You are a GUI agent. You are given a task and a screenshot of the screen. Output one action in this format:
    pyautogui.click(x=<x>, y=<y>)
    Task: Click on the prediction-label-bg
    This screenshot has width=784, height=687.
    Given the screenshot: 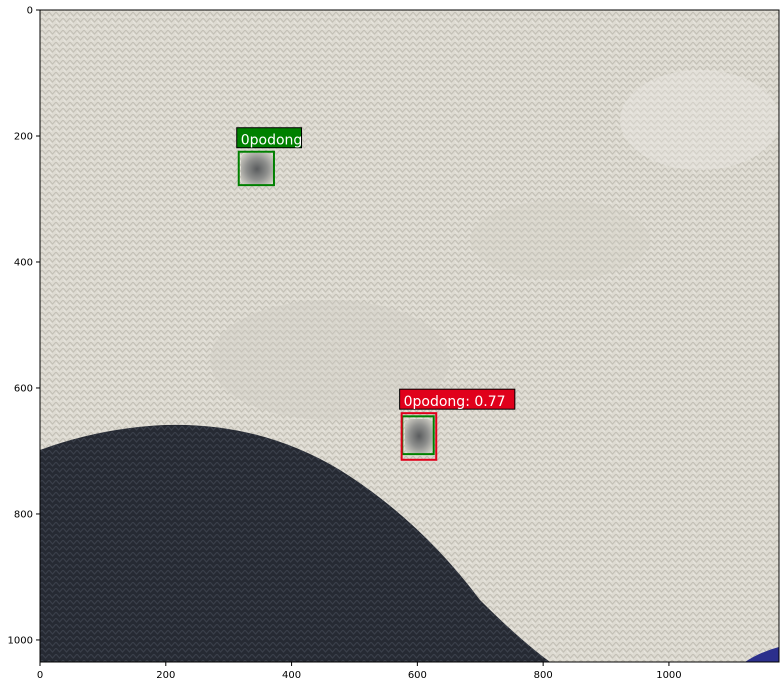 What is the action you would take?
    pyautogui.click(x=457, y=399)
    